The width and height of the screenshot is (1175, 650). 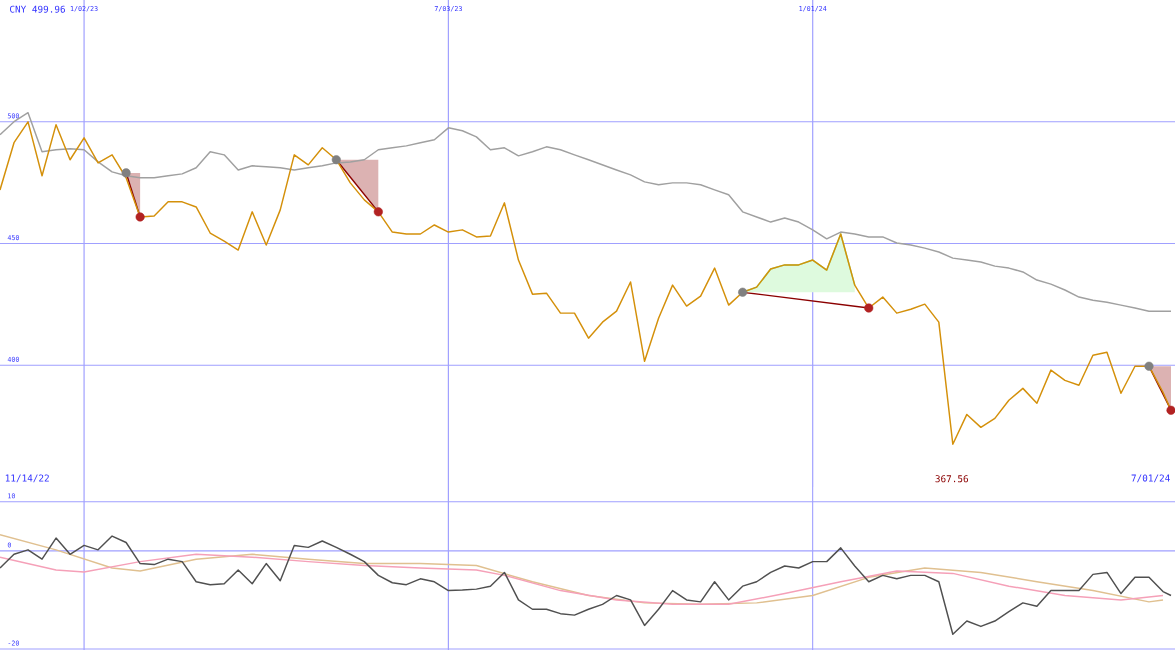 What do you see at coordinates (952, 479) in the screenshot?
I see `annotation: 367.56` at bounding box center [952, 479].